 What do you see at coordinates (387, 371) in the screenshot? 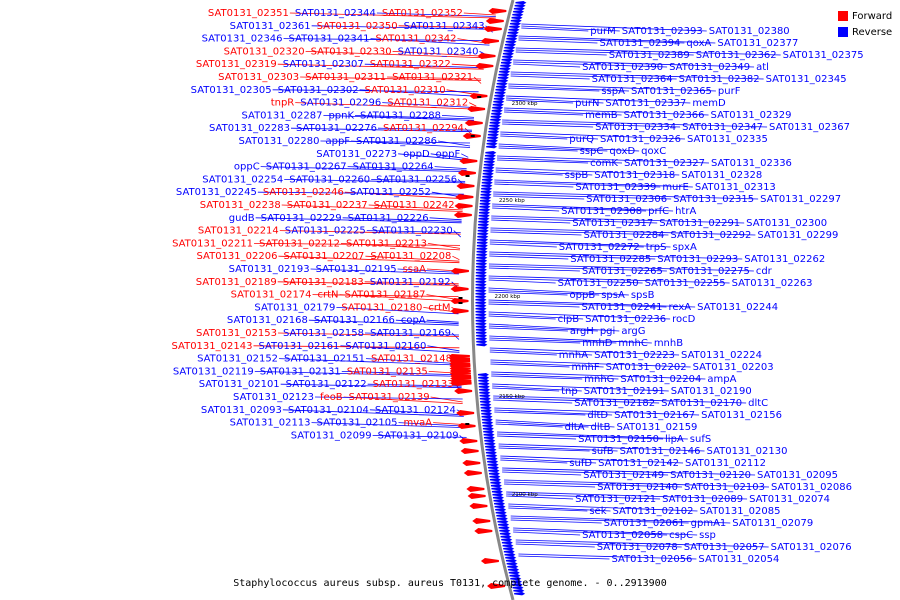
I see `gene-label-left: SAT0131_02135` at bounding box center [387, 371].